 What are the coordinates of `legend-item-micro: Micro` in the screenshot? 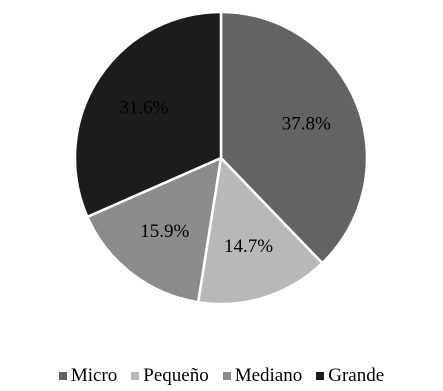 It's located at (88, 376).